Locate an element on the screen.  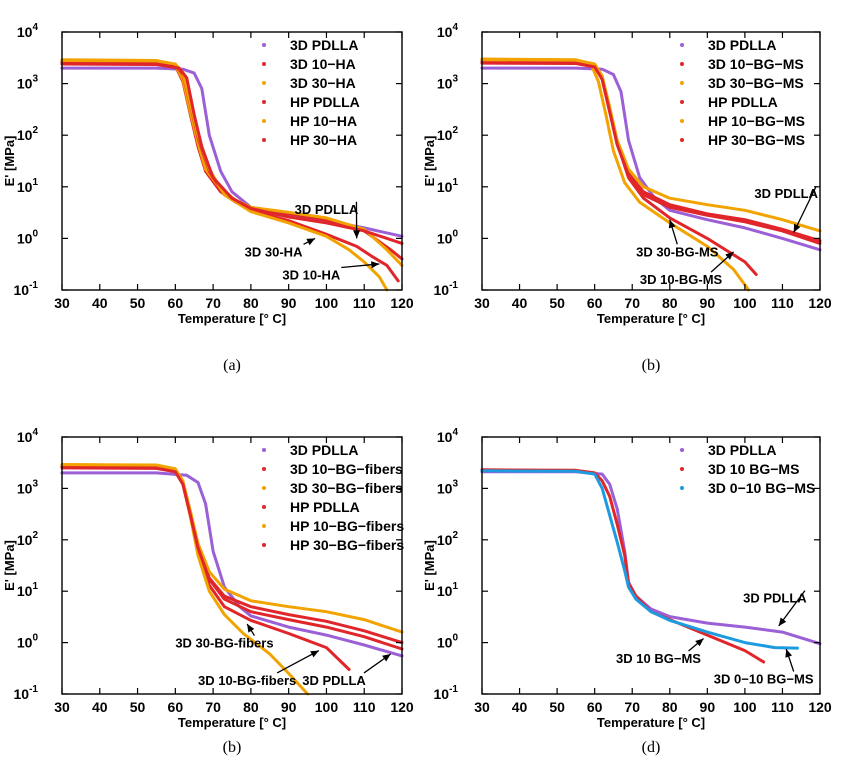
legend-entry: HP 30−BG−MS is located at coordinates (756, 140).